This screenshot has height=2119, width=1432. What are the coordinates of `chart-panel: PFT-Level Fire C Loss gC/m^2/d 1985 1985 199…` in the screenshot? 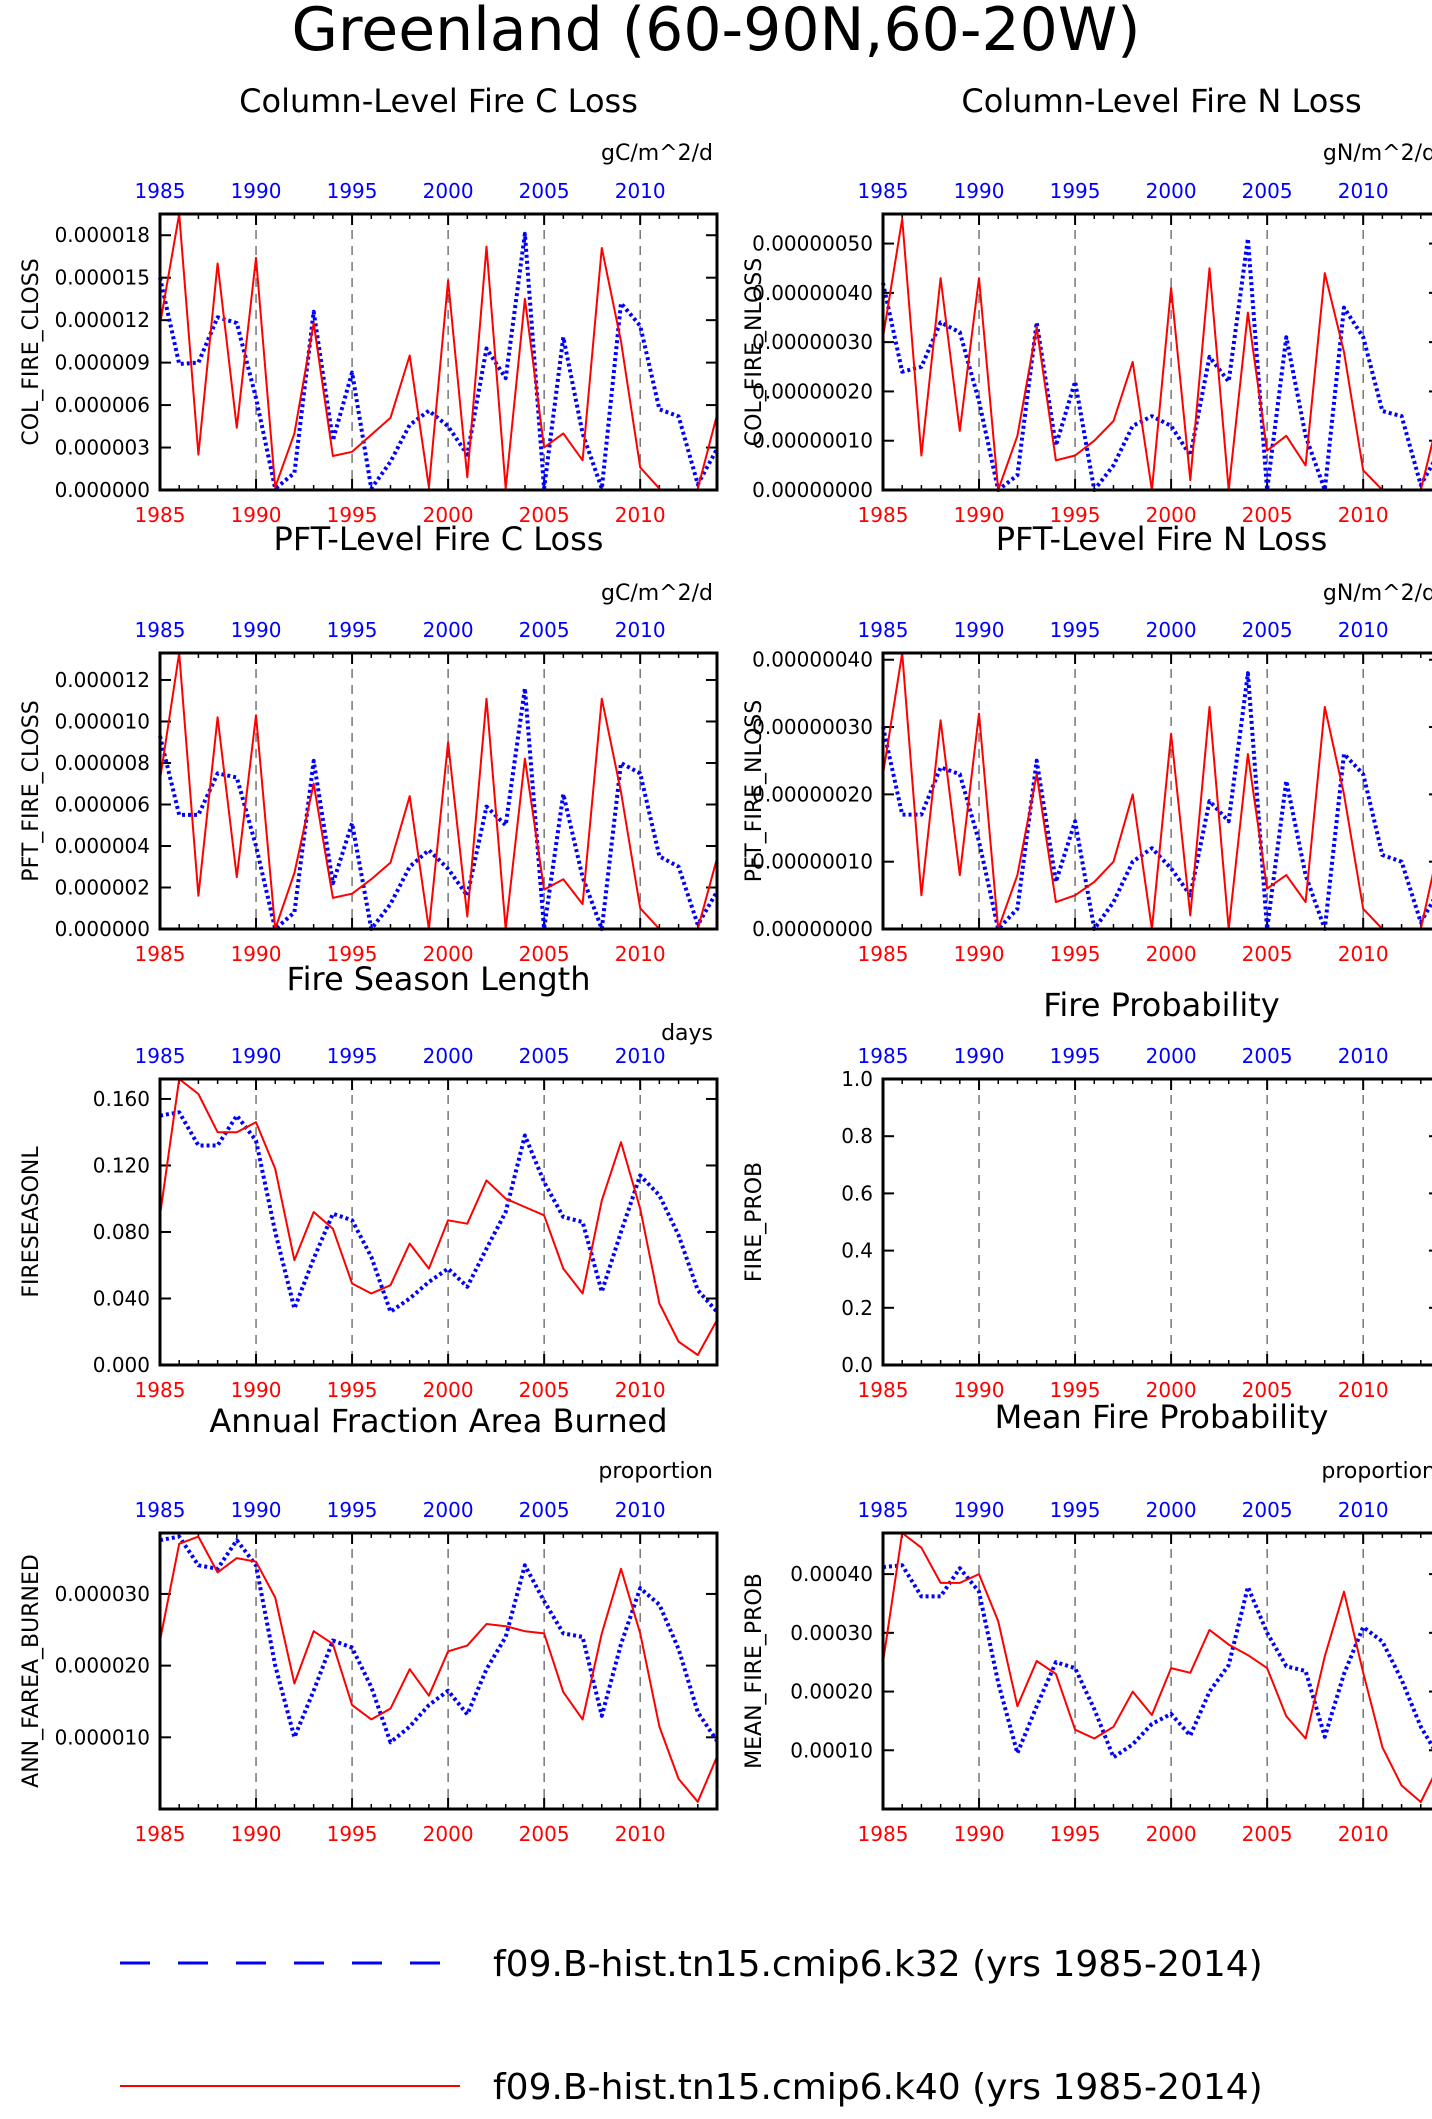 It's located at (369, 743).